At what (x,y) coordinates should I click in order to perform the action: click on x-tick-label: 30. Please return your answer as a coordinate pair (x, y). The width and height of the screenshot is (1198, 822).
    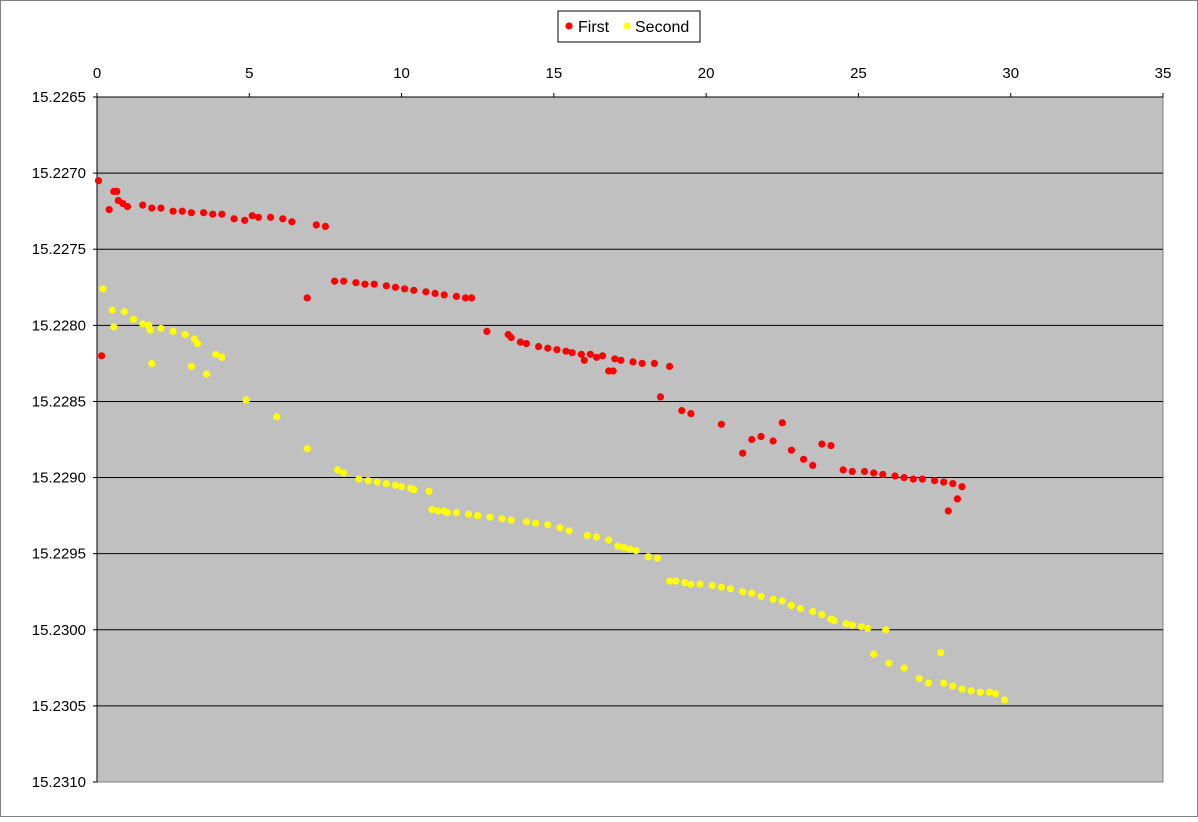
    Looking at the image, I should click on (1010, 73).